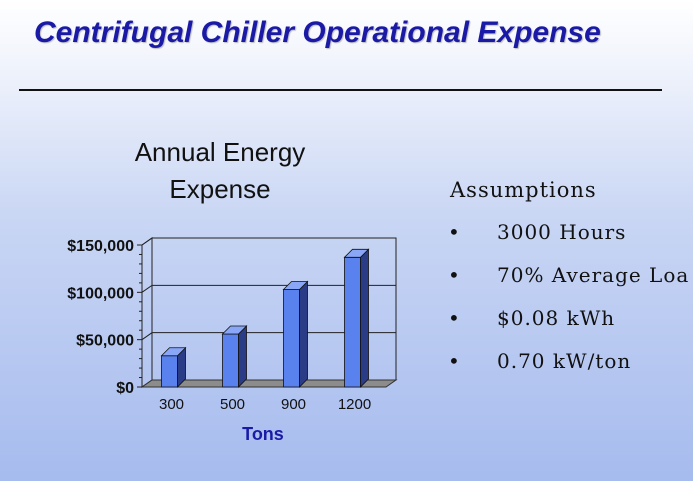 This screenshot has height=481, width=693. What do you see at coordinates (147, 312) in the screenshot?
I see `chart-side-wall` at bounding box center [147, 312].